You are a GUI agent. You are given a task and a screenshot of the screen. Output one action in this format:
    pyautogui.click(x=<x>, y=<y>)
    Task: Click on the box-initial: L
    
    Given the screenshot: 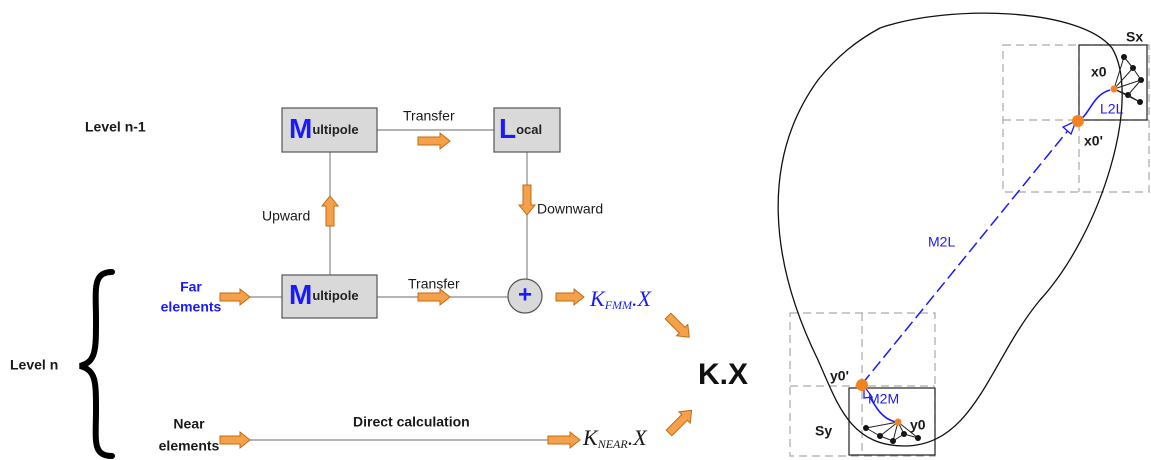 What is the action you would take?
    pyautogui.click(x=507, y=128)
    